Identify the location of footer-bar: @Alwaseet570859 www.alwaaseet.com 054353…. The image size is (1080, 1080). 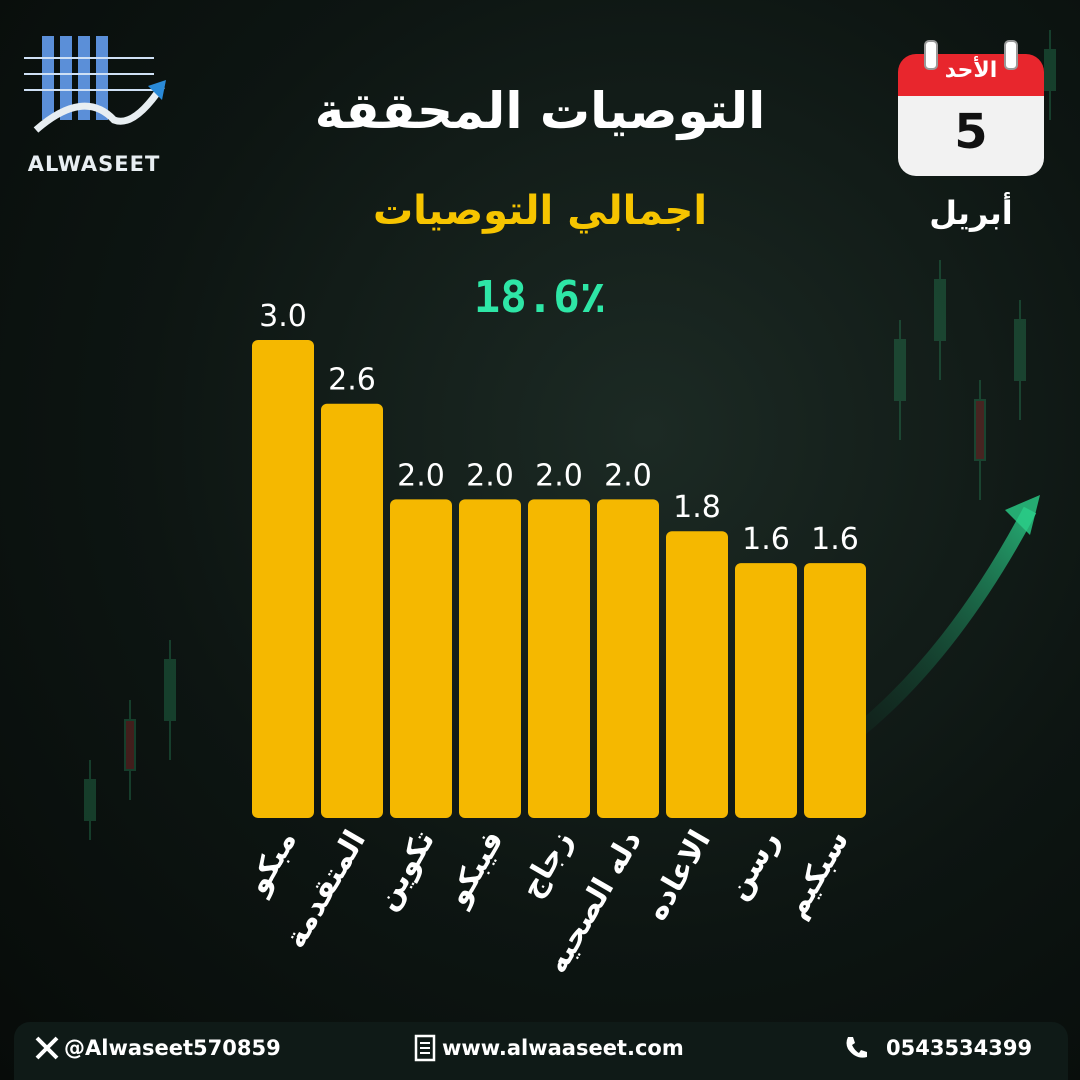
(541, 1051).